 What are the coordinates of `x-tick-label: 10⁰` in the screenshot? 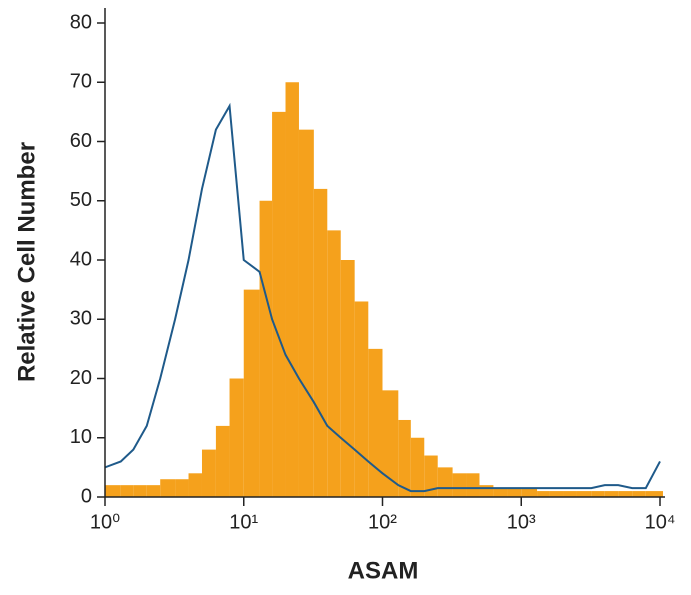 It's located at (105, 522).